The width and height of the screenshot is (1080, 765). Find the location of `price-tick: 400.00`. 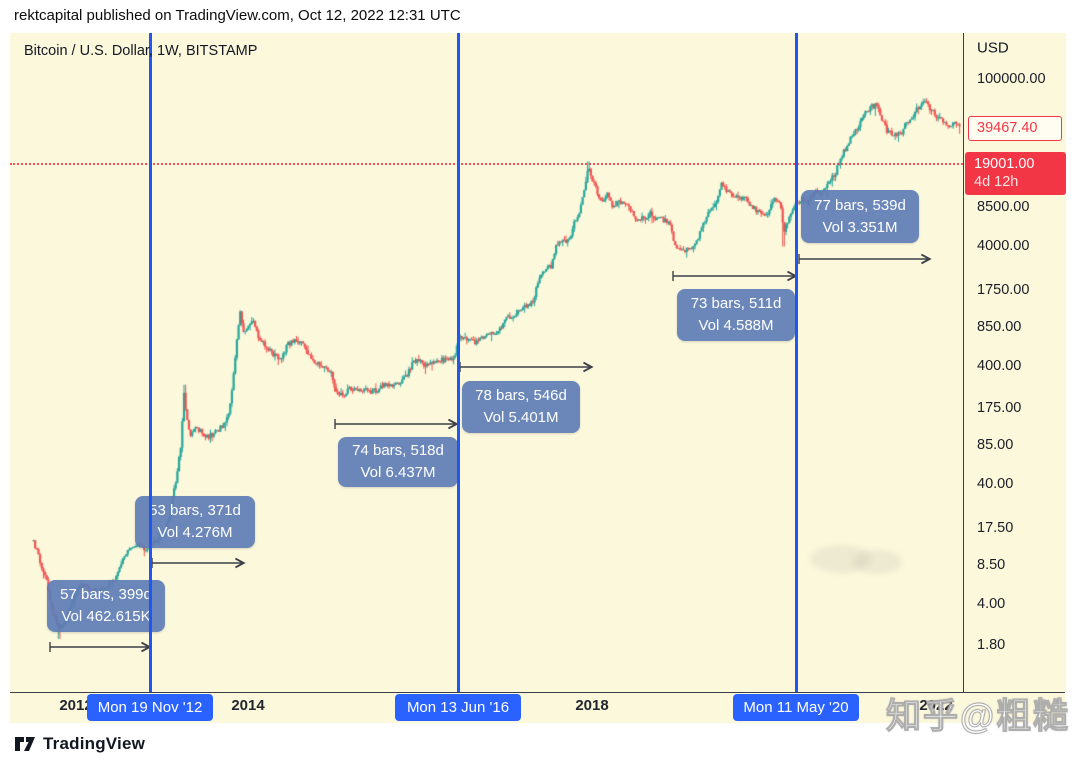

price-tick: 400.00 is located at coordinates (999, 366).